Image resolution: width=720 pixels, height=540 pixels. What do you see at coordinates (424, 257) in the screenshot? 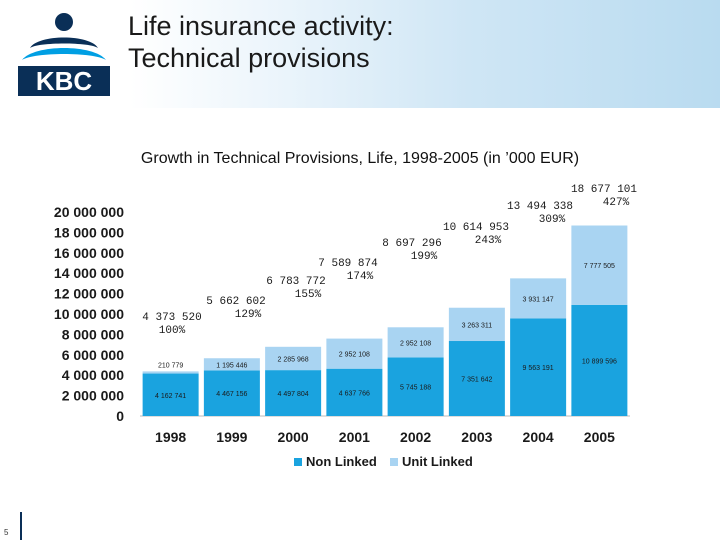
I see `growth-percent-label: 199%` at bounding box center [424, 257].